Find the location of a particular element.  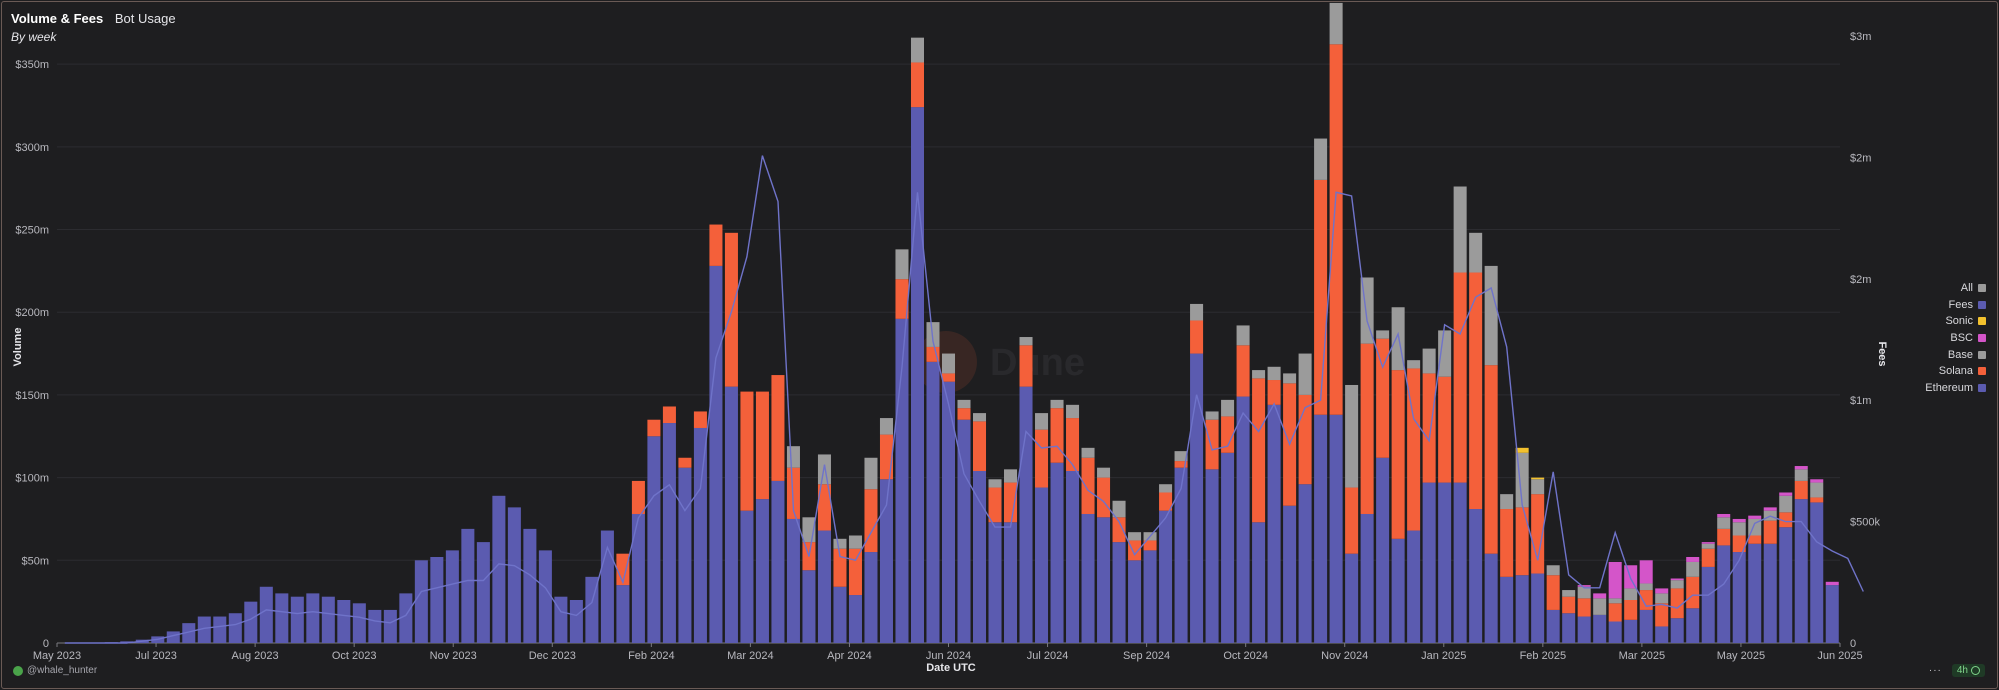

chart-subtitle: By week is located at coordinates (34, 37).